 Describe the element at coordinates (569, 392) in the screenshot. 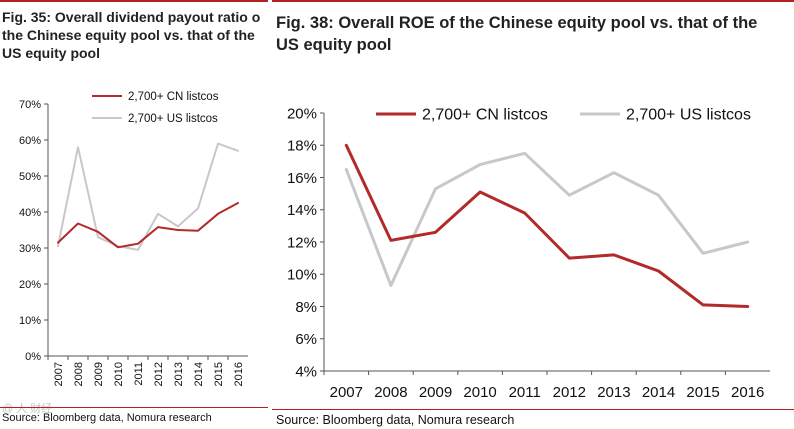

I see `right-x-tick-label: 2012` at that location.